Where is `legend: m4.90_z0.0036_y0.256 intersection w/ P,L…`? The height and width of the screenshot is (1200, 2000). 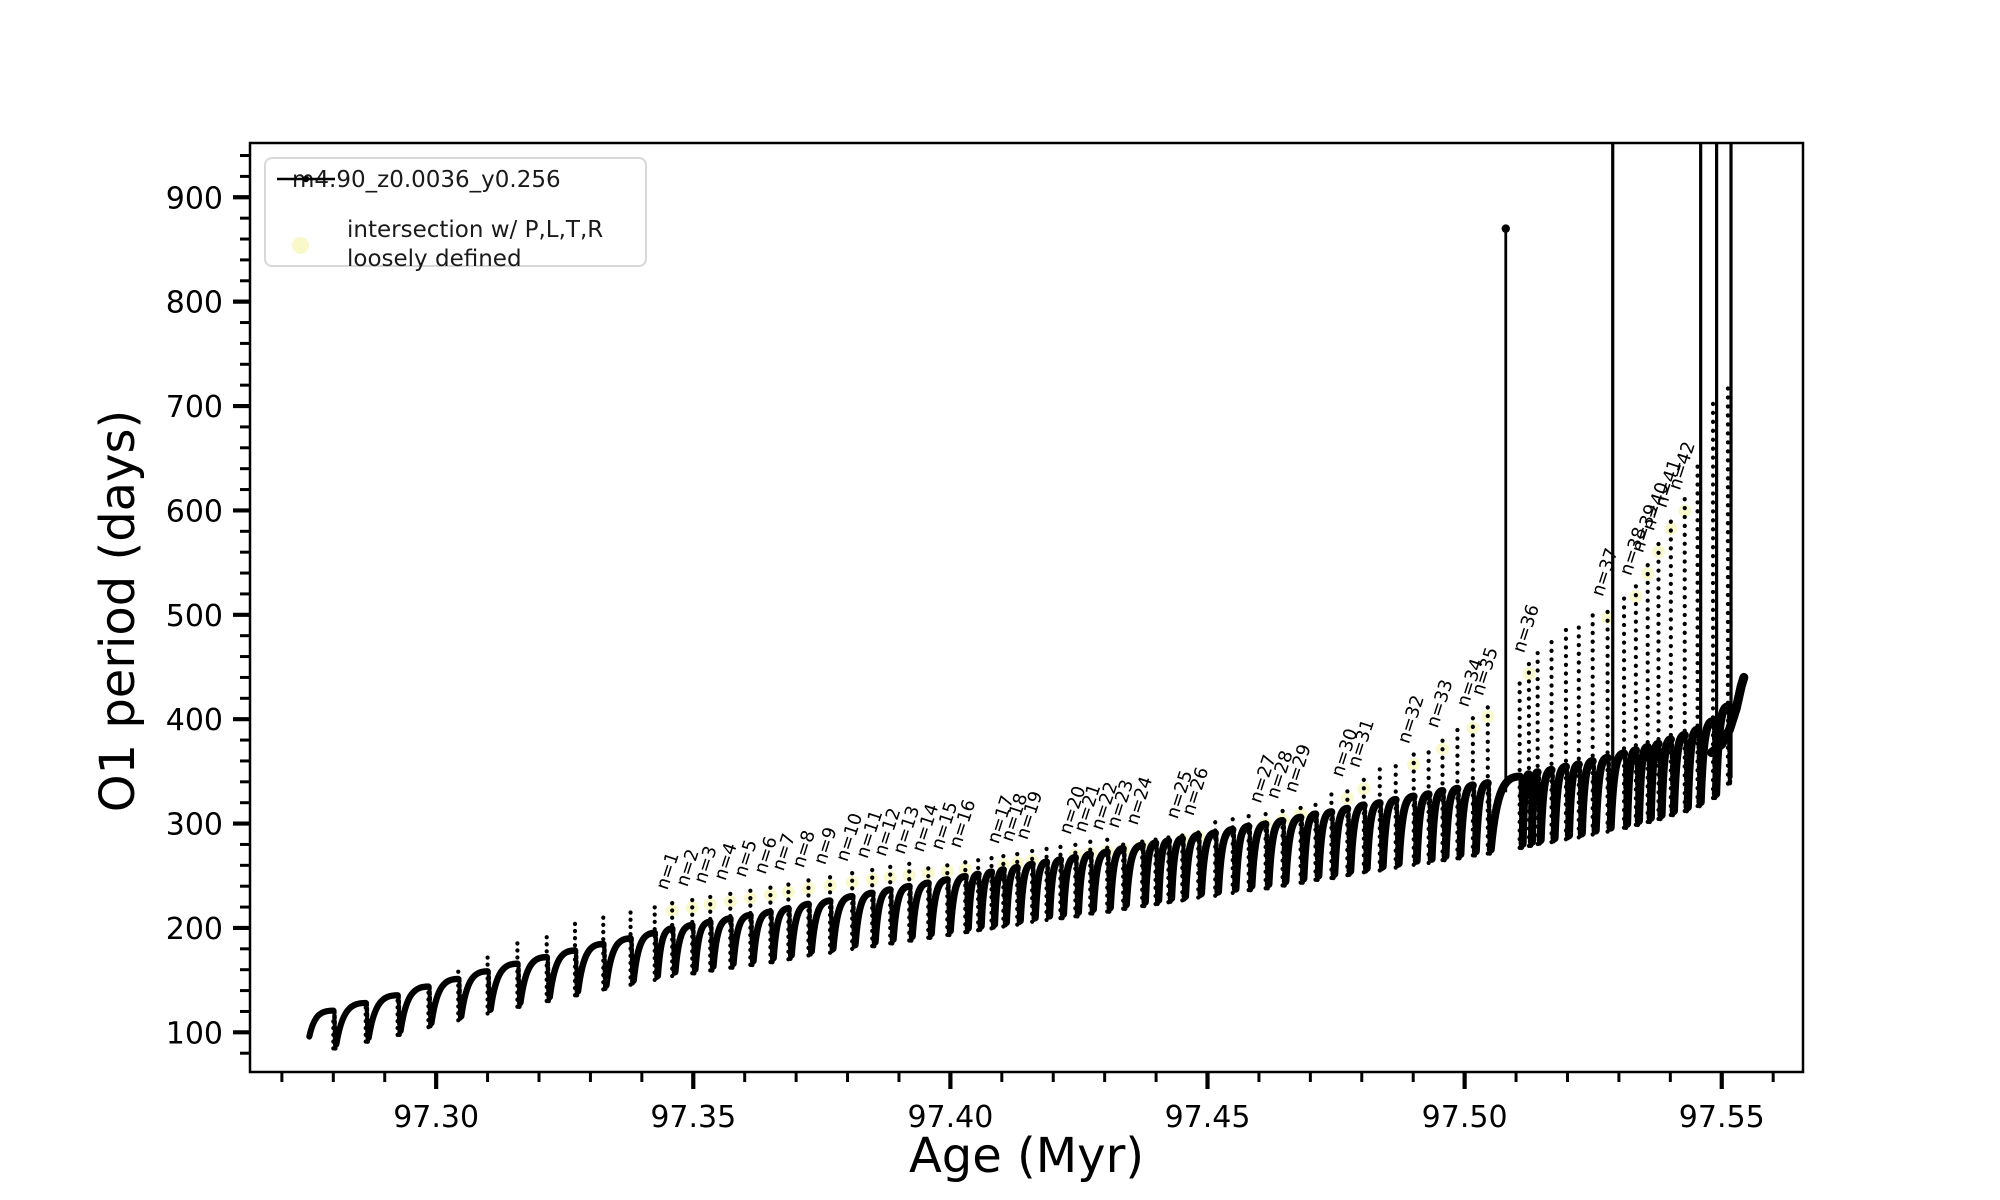 legend: m4.90_z0.0036_y0.256 intersection w/ P,L… is located at coordinates (455, 214).